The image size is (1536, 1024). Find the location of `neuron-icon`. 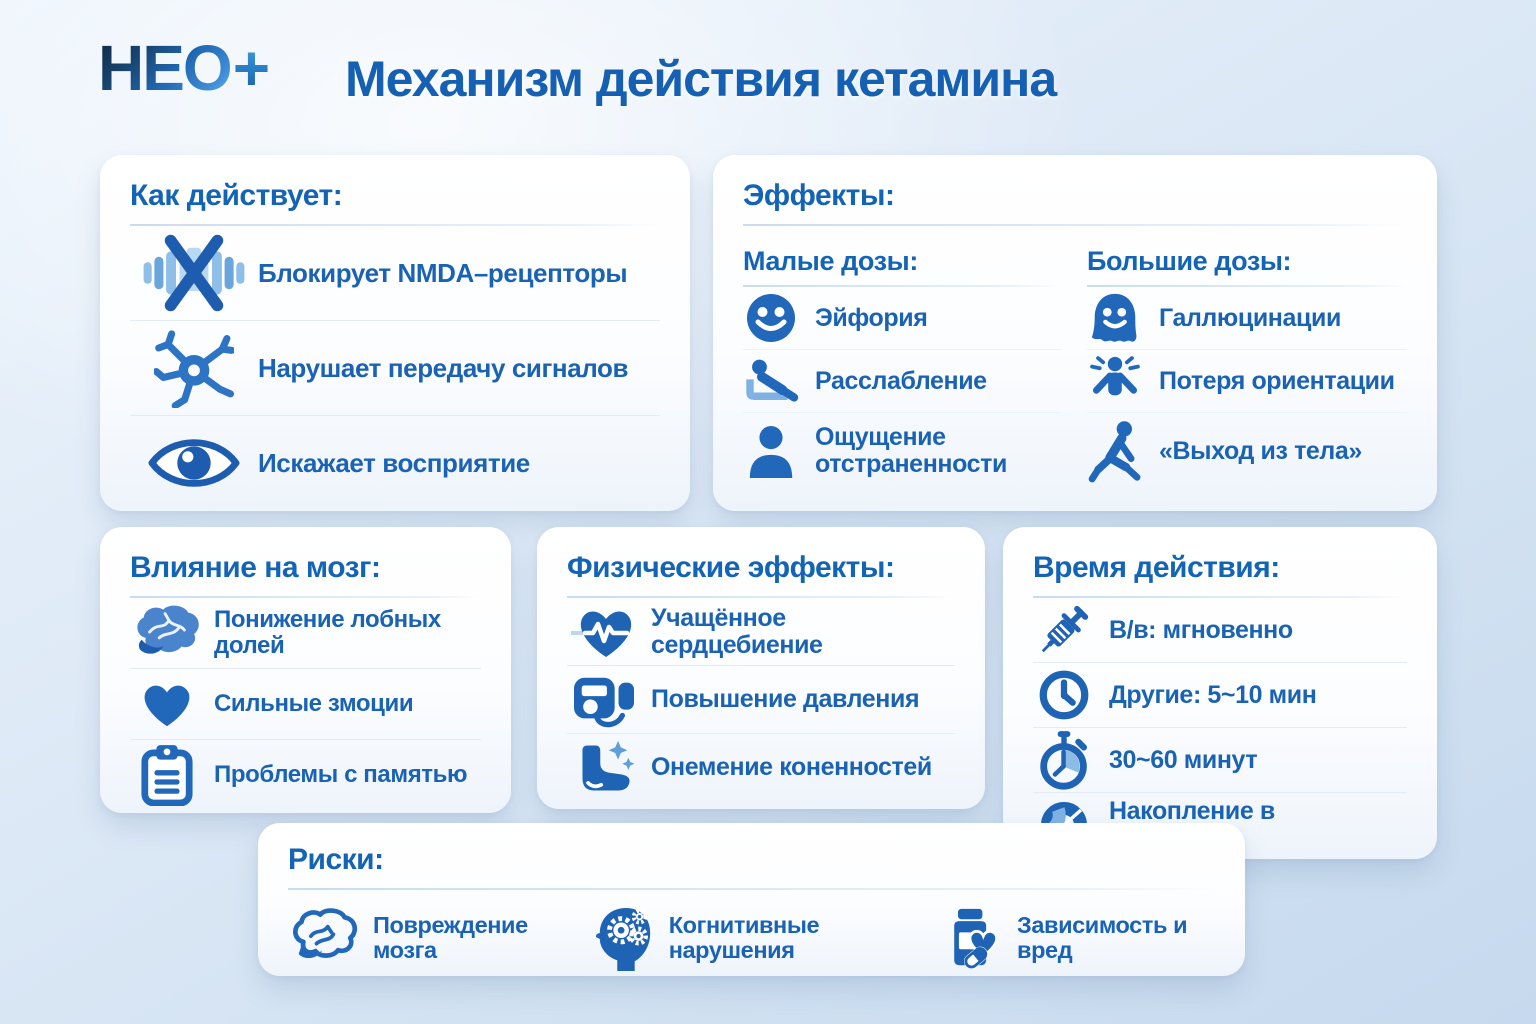

neuron-icon is located at coordinates (194, 368).